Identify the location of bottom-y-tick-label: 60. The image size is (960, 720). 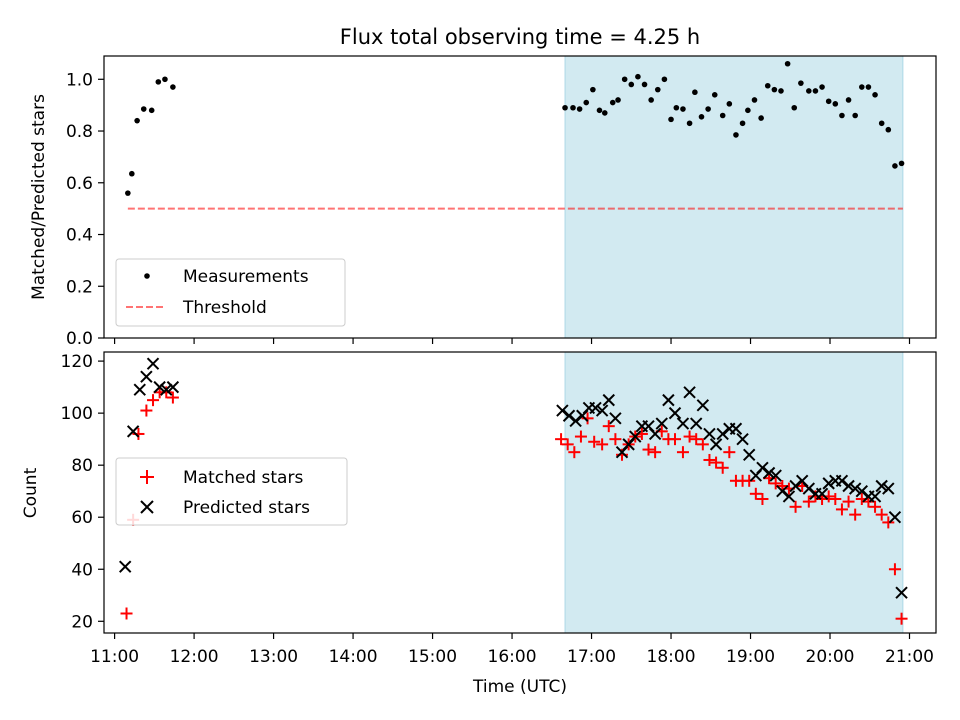
(82, 518).